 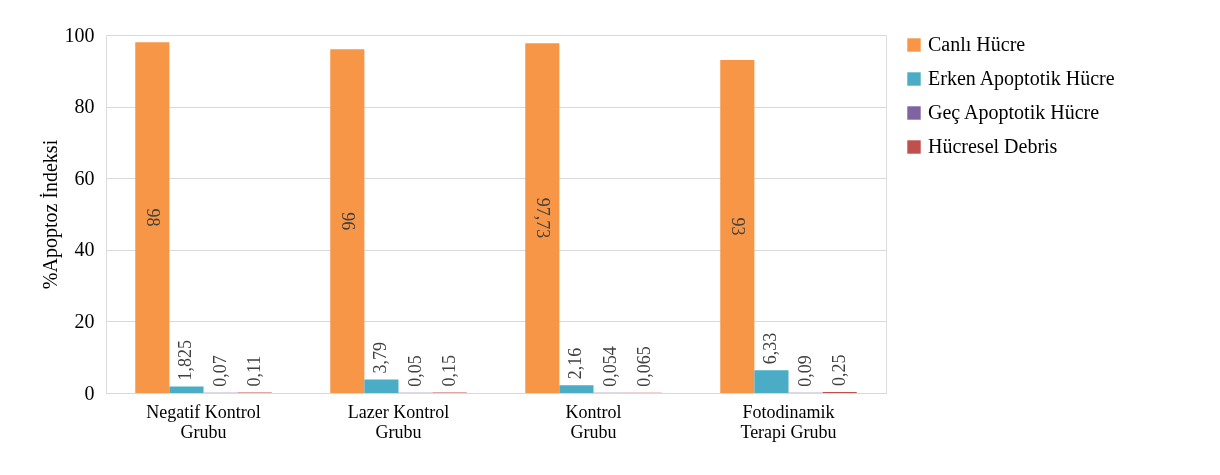 I want to click on y-tick-label: 100, so click(x=79, y=34).